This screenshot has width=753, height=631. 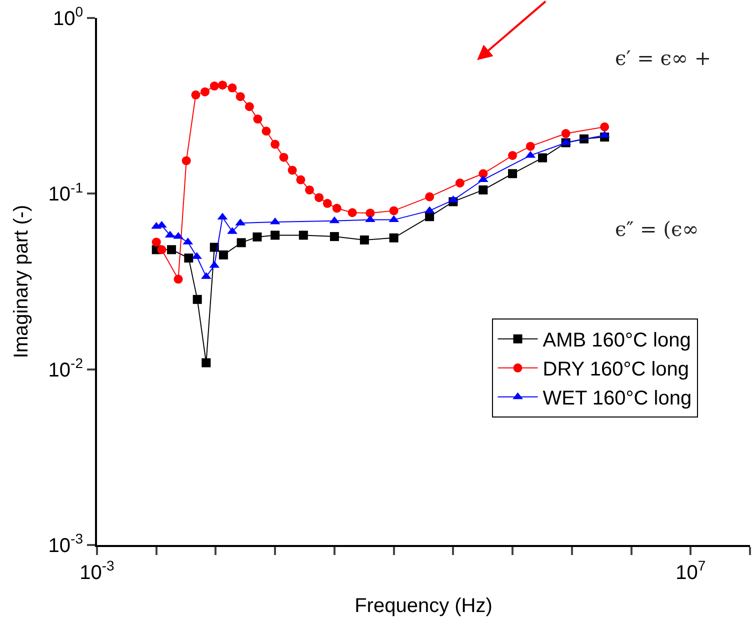 I want to click on legend-label: DRY 160°C long, so click(x=616, y=369).